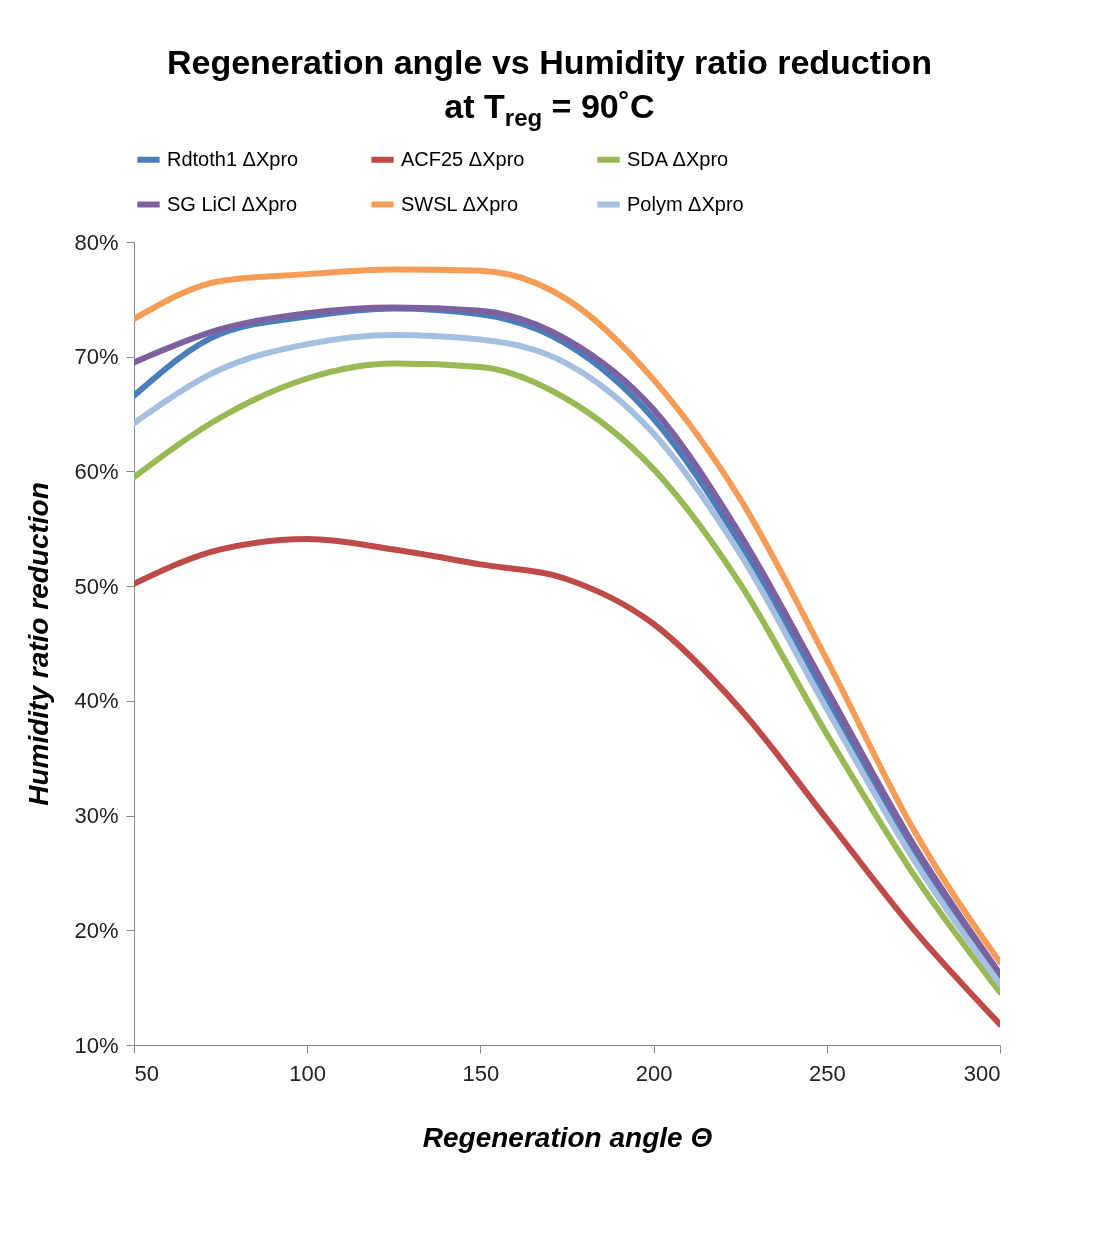 Image resolution: width=1099 pixels, height=1243 pixels. I want to click on y-tick-label: 70%, so click(96, 357).